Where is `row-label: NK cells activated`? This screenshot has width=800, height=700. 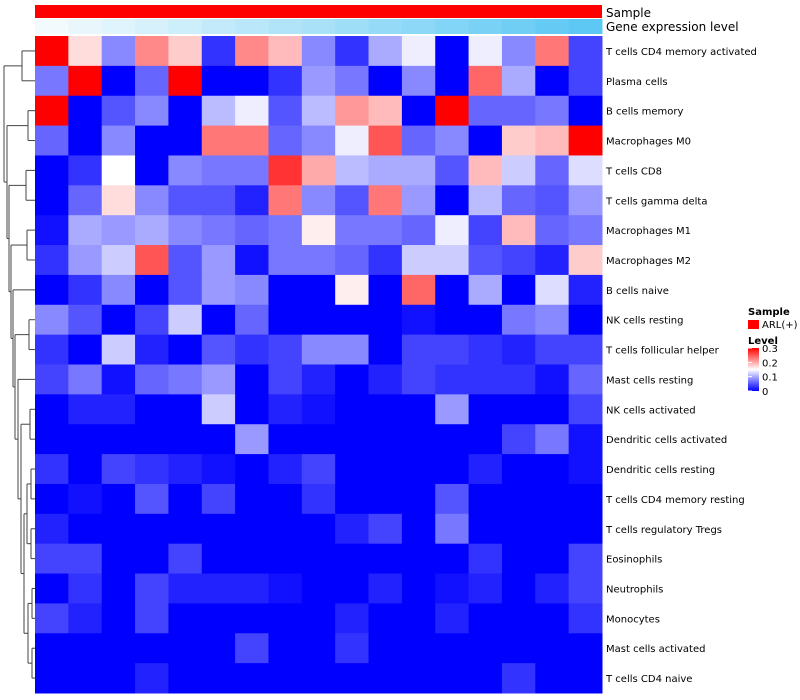 row-label: NK cells activated is located at coordinates (651, 410).